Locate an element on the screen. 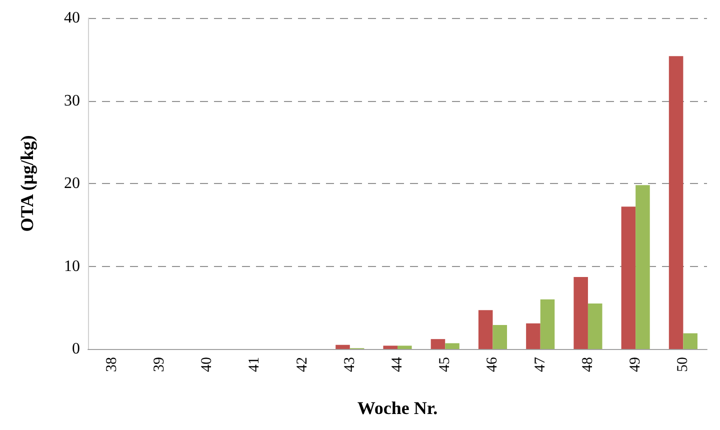 The height and width of the screenshot is (430, 720). x-tick-label: 42 is located at coordinates (302, 364).